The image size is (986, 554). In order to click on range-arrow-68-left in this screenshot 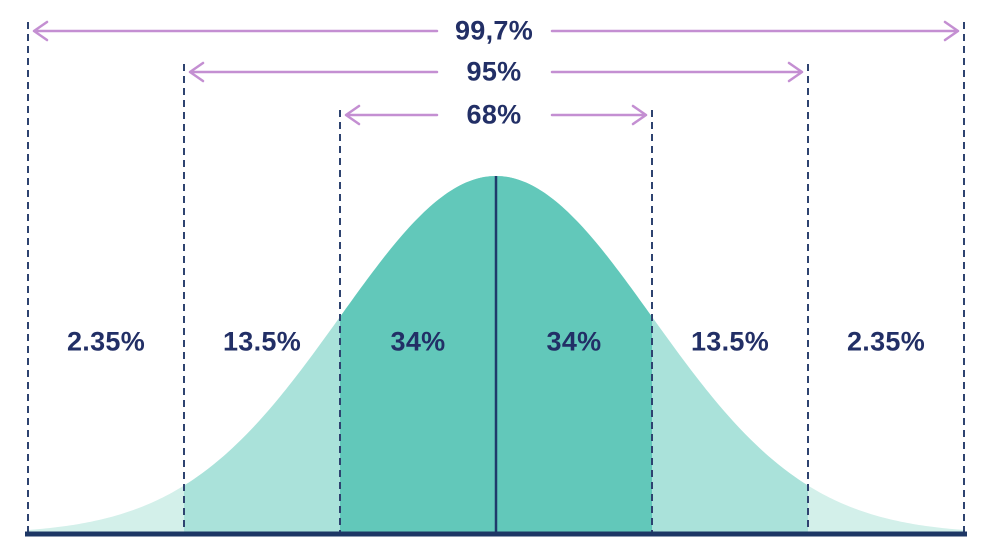, I will do `click(391, 115)`.